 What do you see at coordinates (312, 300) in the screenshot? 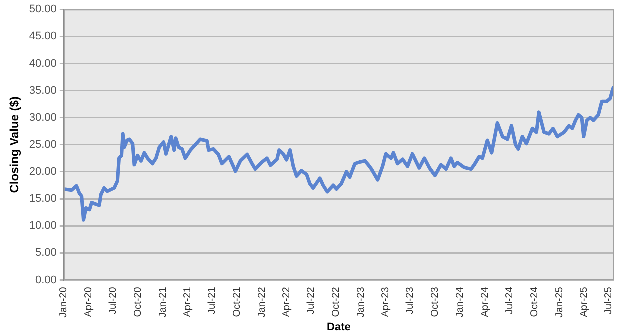
I see `x-tick-label: Jul-22` at bounding box center [312, 300].